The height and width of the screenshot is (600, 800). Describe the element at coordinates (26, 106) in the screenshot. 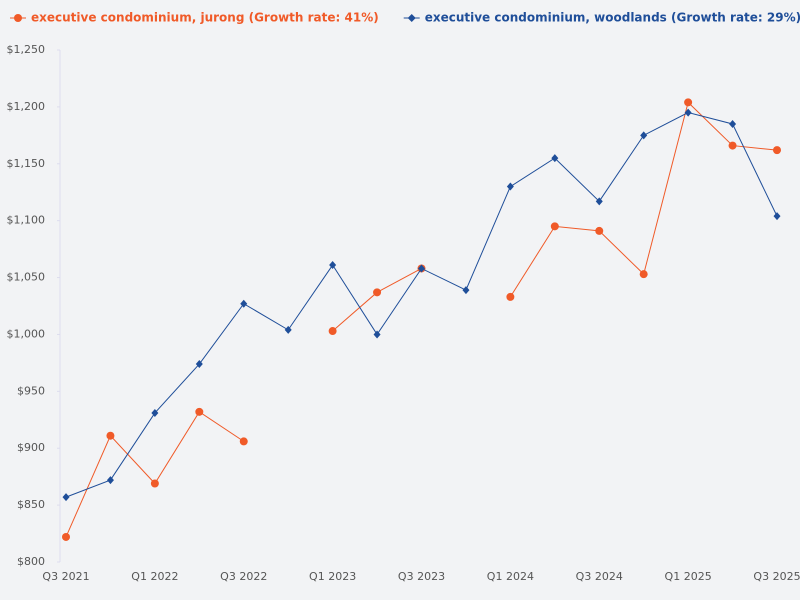

I see `y-tick-label: $1,200` at that location.